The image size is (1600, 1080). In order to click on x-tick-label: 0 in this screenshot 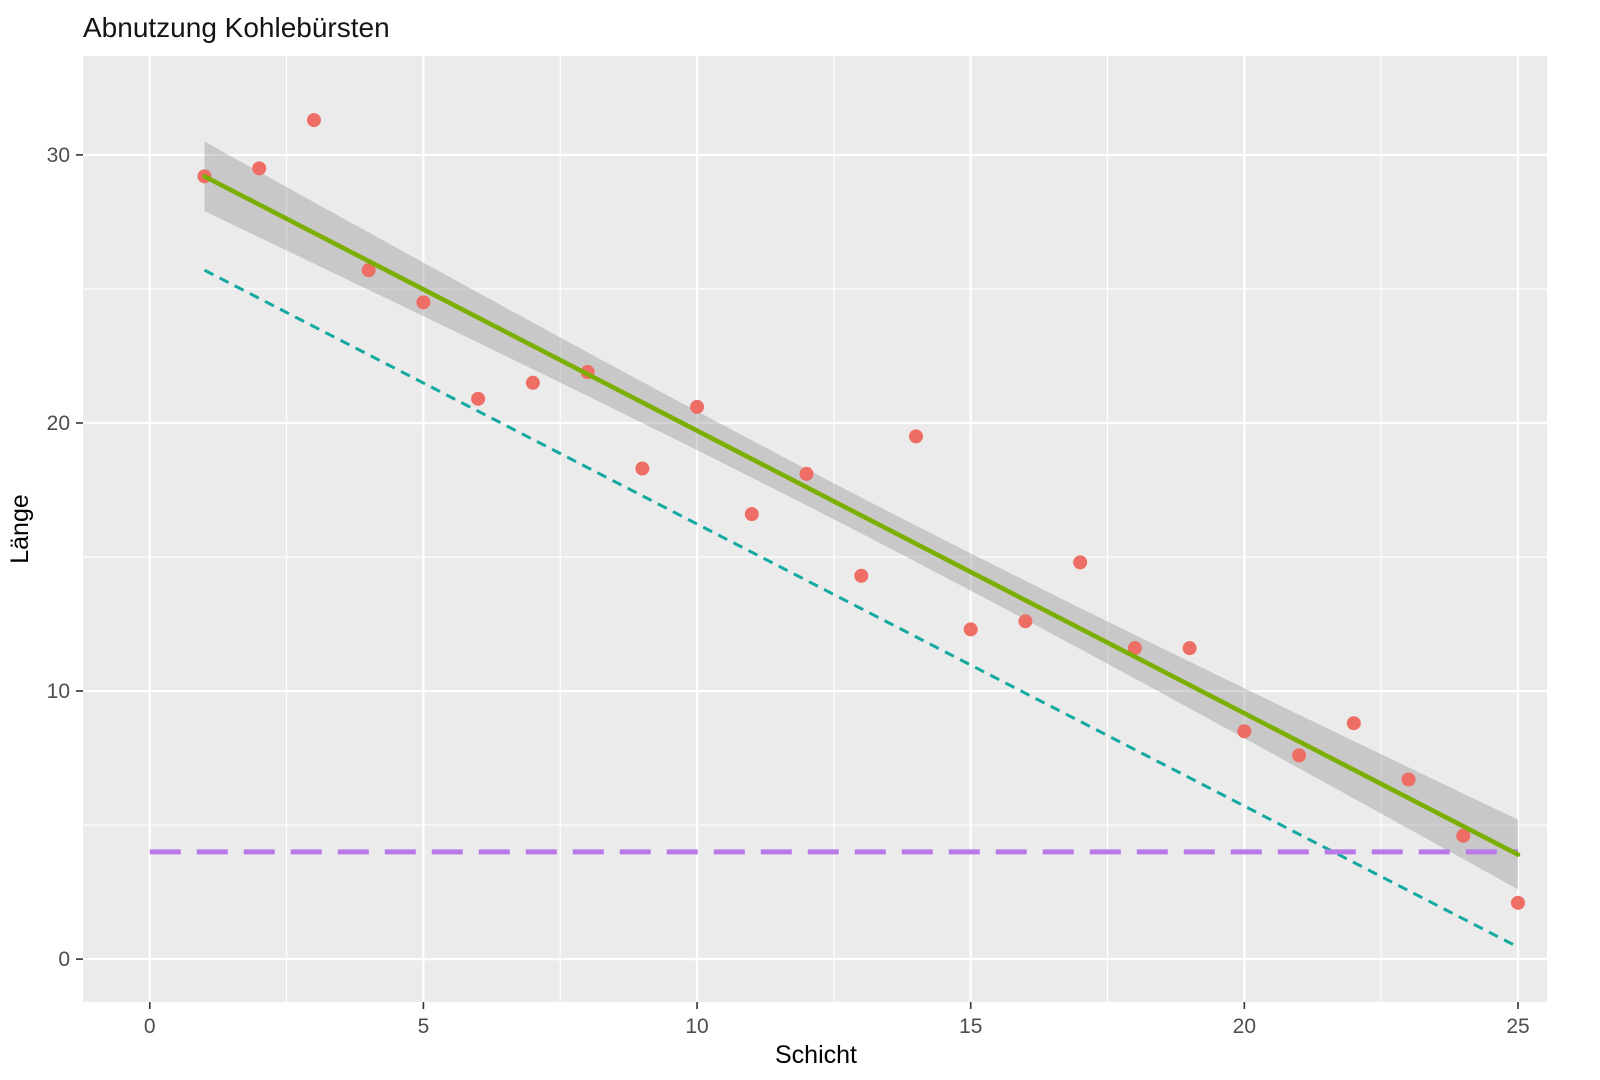, I will do `click(150, 1026)`.